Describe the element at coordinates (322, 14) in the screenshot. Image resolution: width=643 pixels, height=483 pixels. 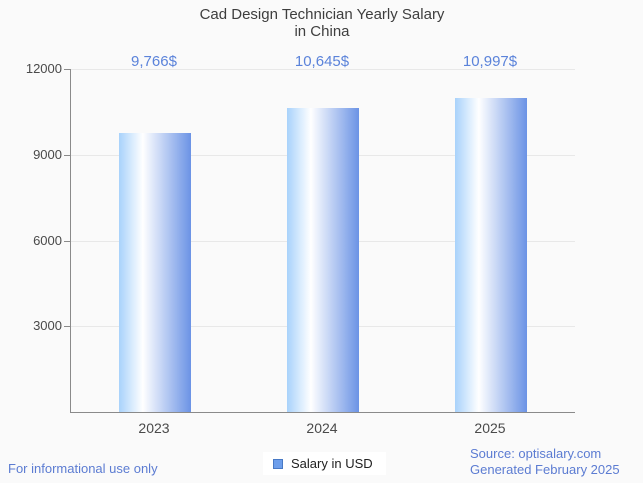
I see `chart-title-line1: Cad Design Technician Yearly Salary` at that location.